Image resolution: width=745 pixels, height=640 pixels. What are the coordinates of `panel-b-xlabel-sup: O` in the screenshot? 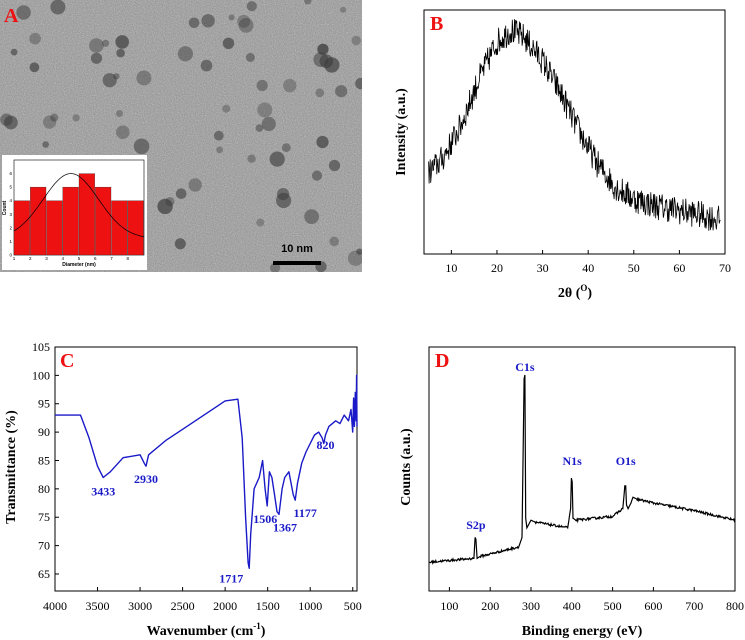 It's located at (583, 288).